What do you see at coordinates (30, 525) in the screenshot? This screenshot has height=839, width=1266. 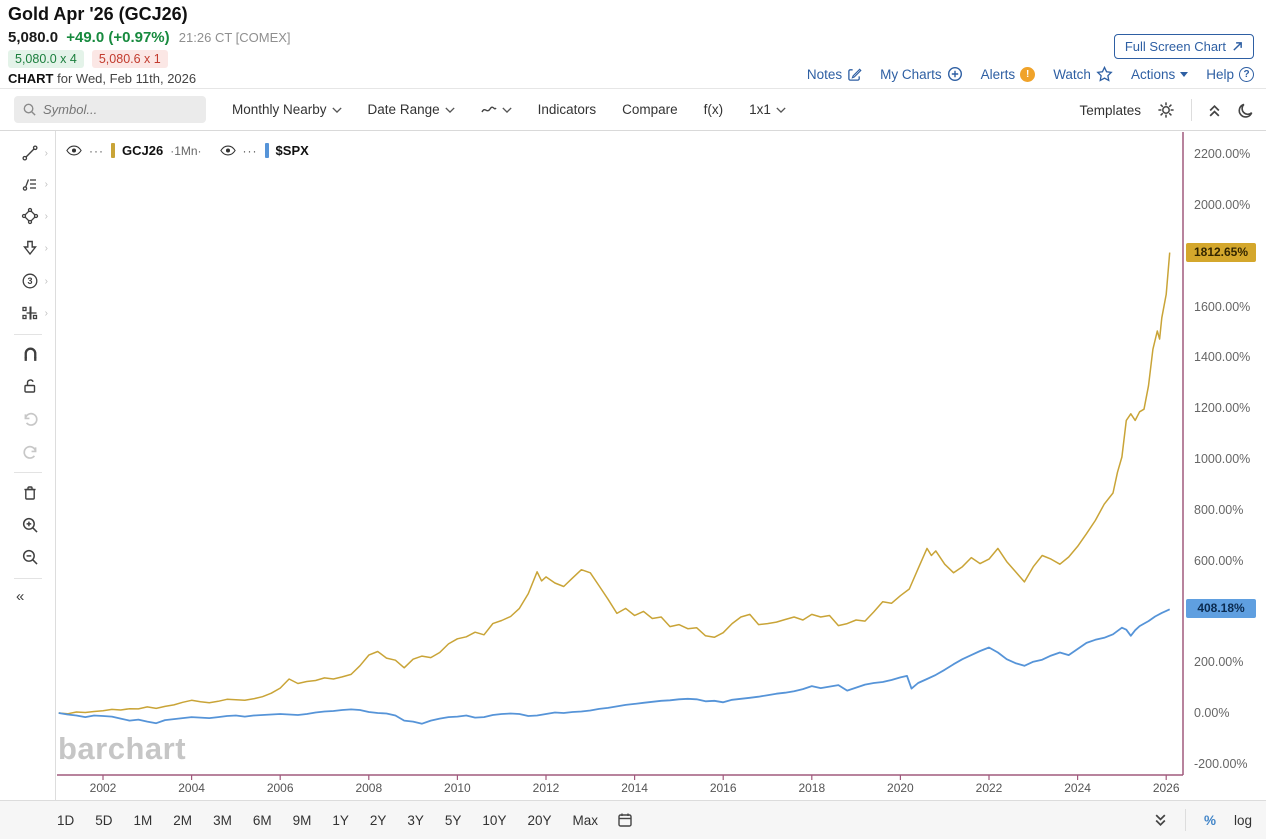 I see `zoom-in-icon` at bounding box center [30, 525].